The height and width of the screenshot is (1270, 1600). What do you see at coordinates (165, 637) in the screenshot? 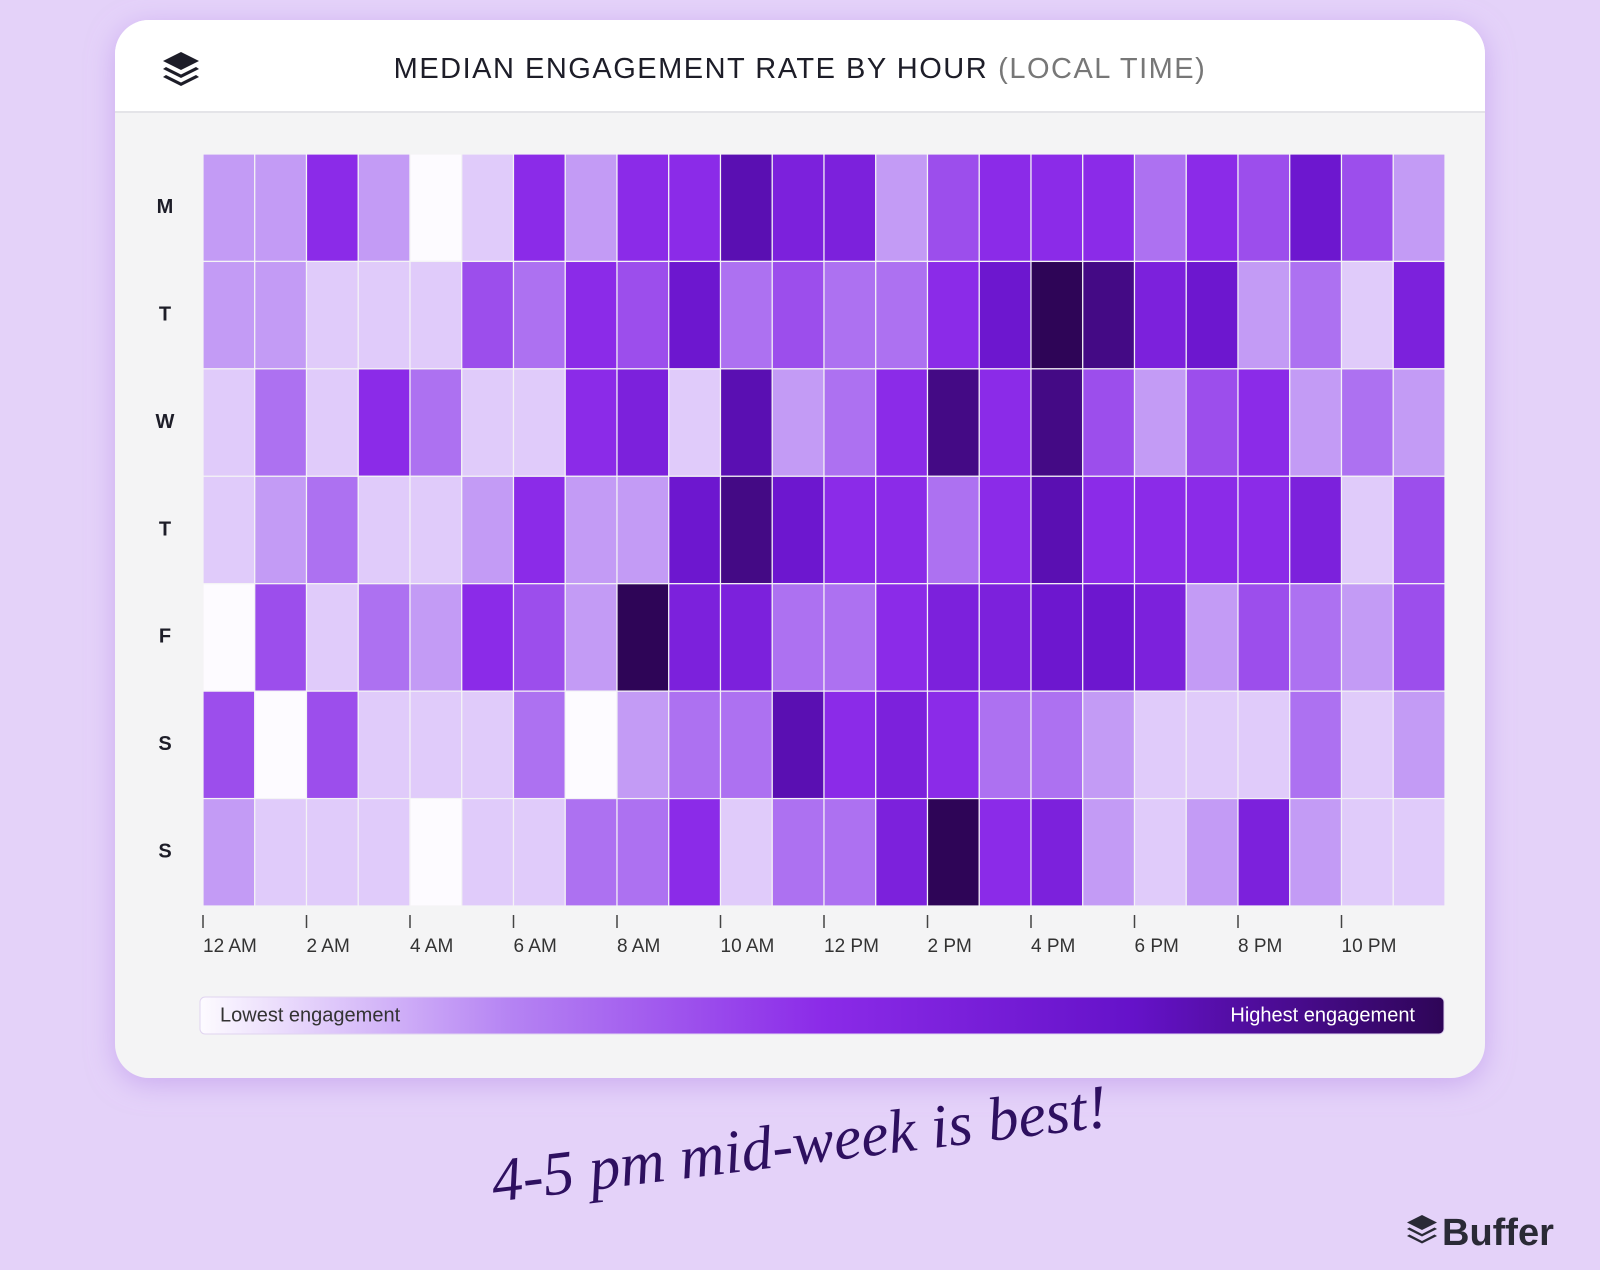
I see `y-tick-label: F` at bounding box center [165, 637].